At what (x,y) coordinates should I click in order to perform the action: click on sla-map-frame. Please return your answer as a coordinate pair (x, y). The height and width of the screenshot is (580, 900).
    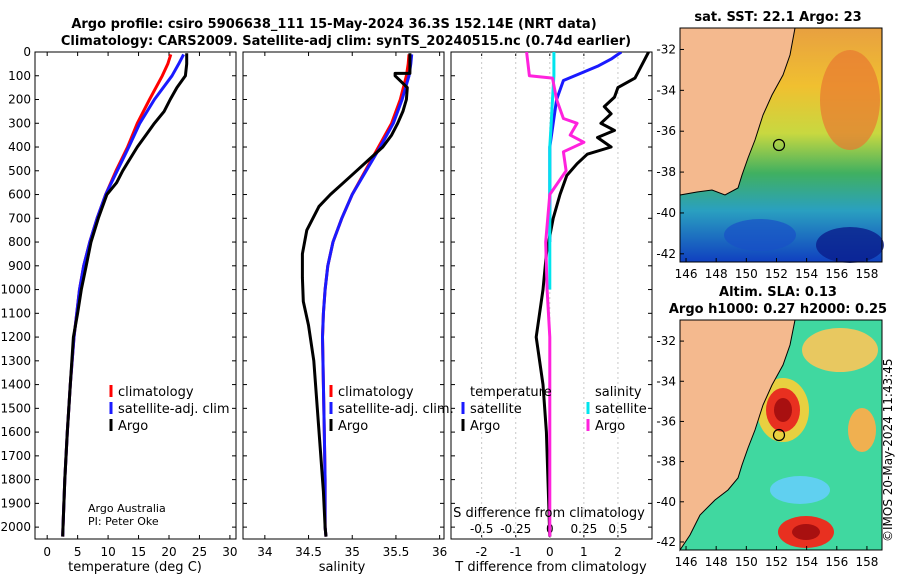
    Looking at the image, I should click on (781, 435).